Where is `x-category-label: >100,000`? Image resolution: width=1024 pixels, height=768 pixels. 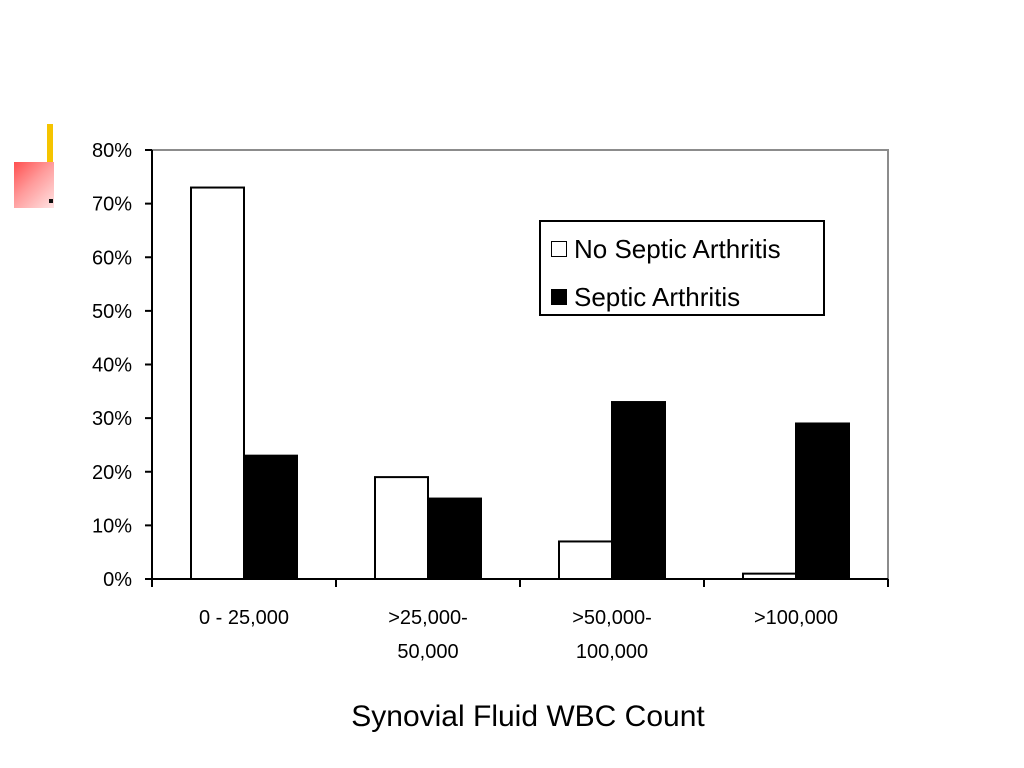 x-category-label: >100,000 is located at coordinates (796, 618).